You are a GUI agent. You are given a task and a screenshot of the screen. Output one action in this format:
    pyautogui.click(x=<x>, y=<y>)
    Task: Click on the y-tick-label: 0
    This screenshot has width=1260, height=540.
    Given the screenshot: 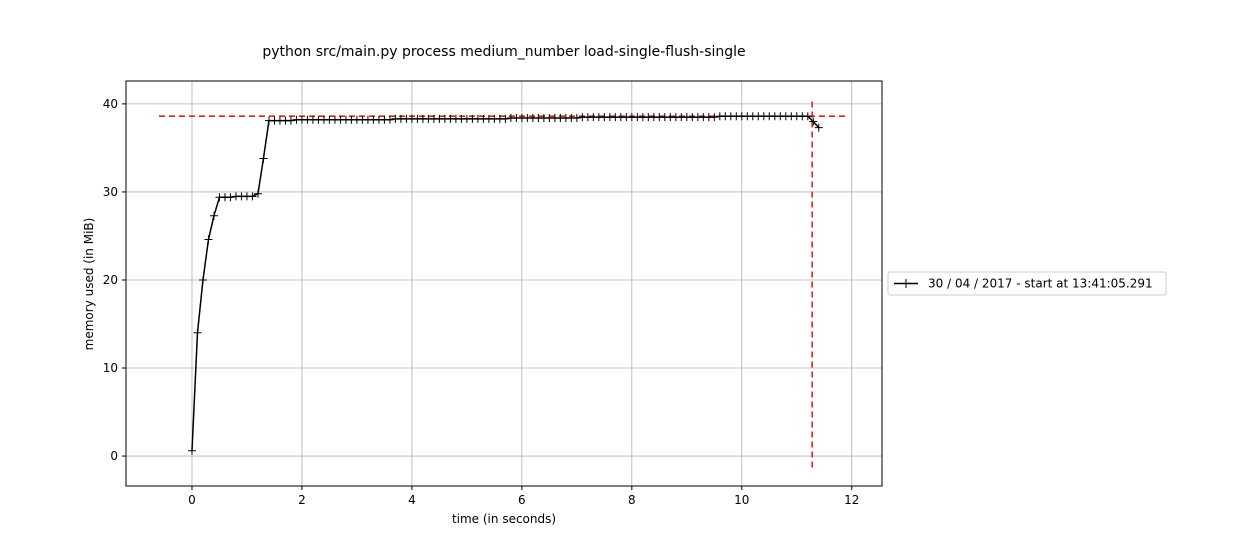 What is the action you would take?
    pyautogui.click(x=114, y=456)
    